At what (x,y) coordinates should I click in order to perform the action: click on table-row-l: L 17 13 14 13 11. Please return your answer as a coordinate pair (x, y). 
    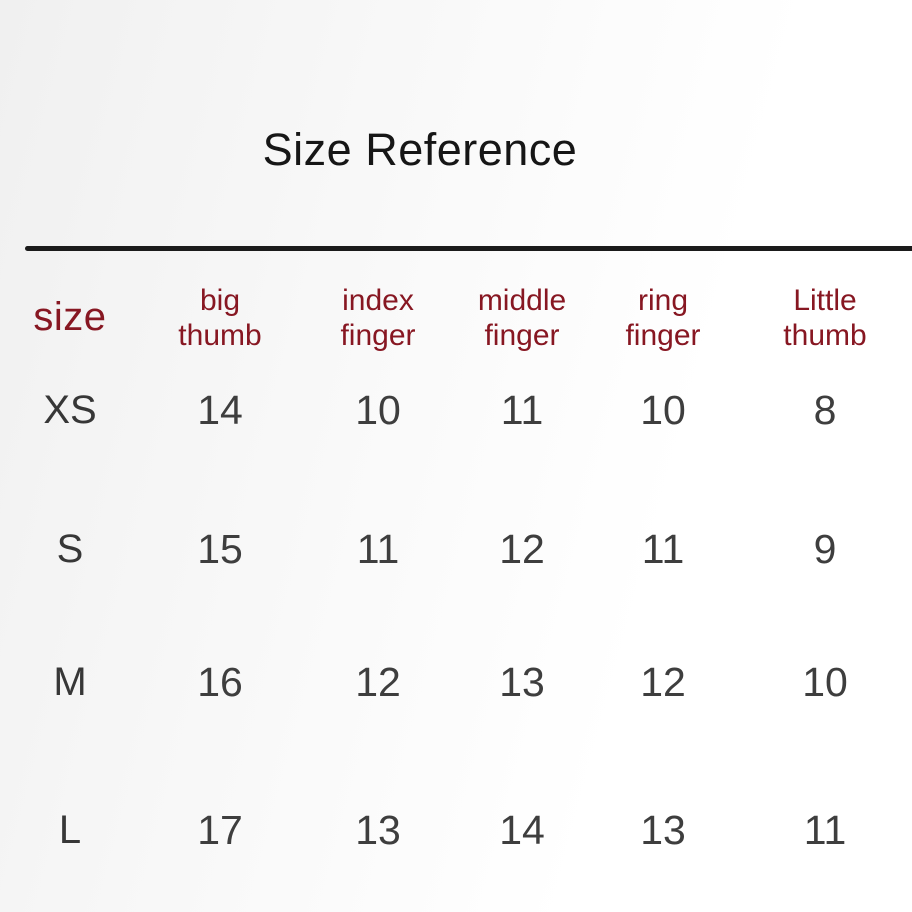
    Looking at the image, I should click on (456, 830).